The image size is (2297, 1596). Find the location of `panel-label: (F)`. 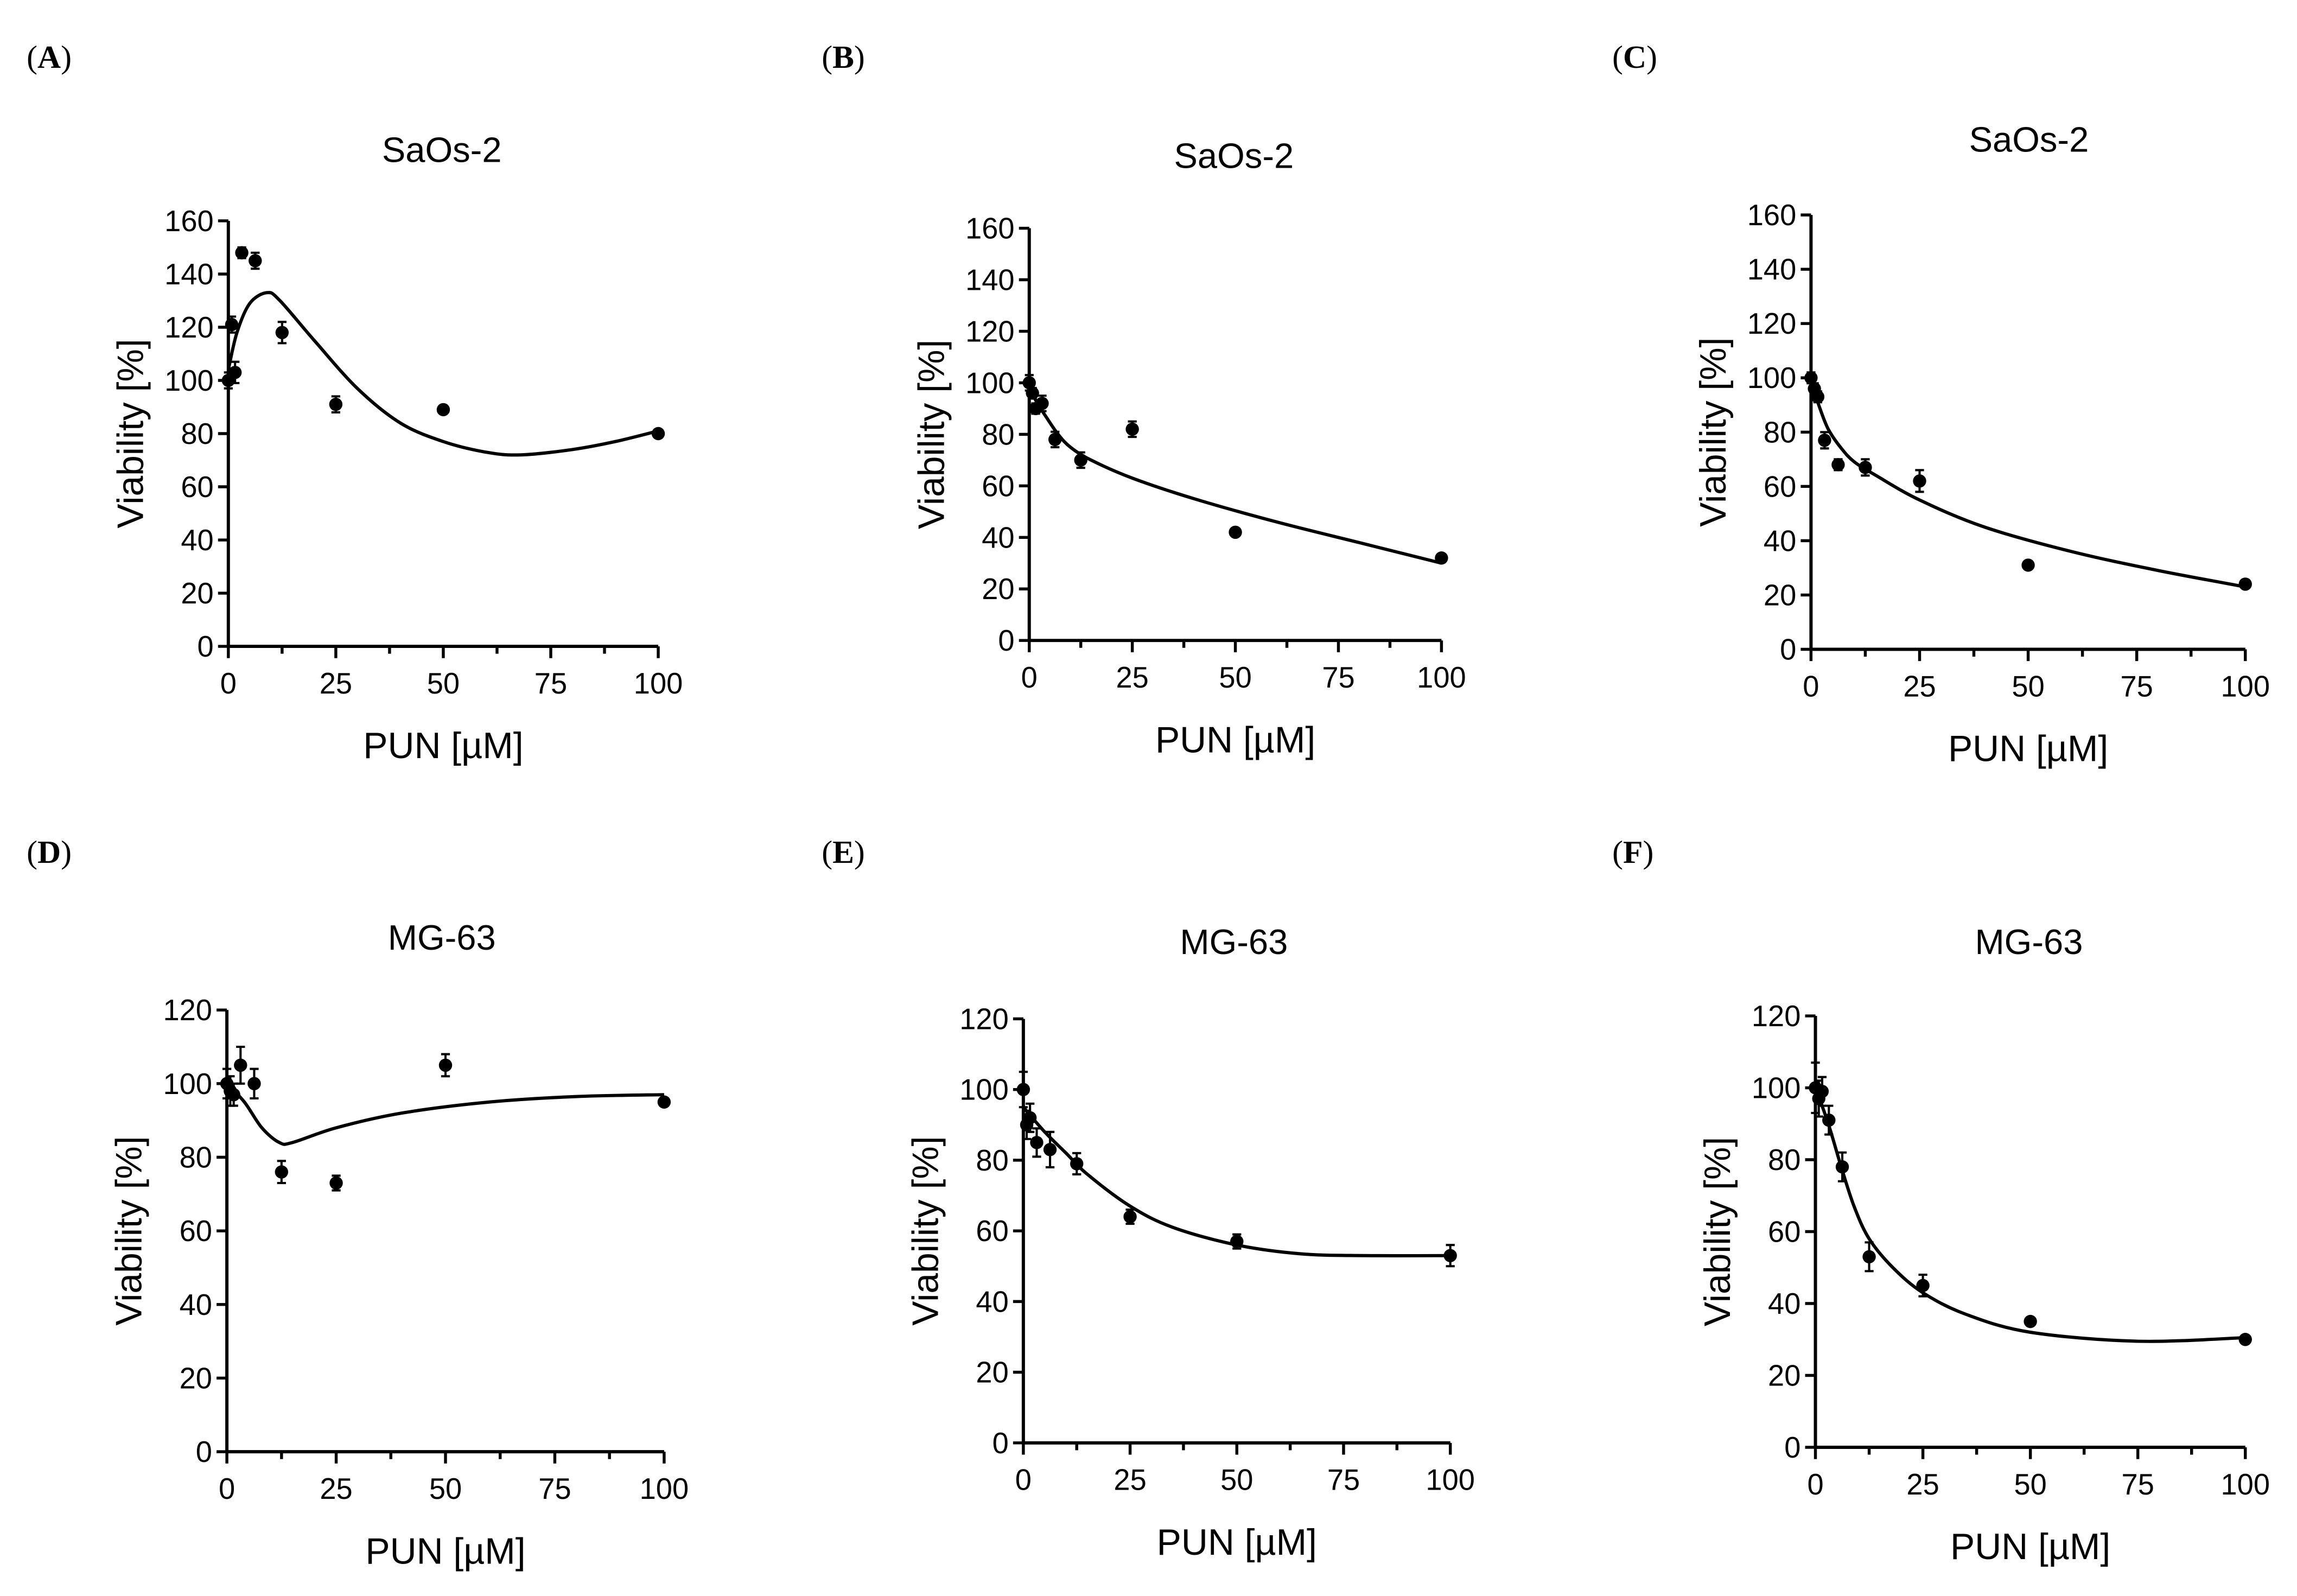

panel-label: (F) is located at coordinates (1632, 852).